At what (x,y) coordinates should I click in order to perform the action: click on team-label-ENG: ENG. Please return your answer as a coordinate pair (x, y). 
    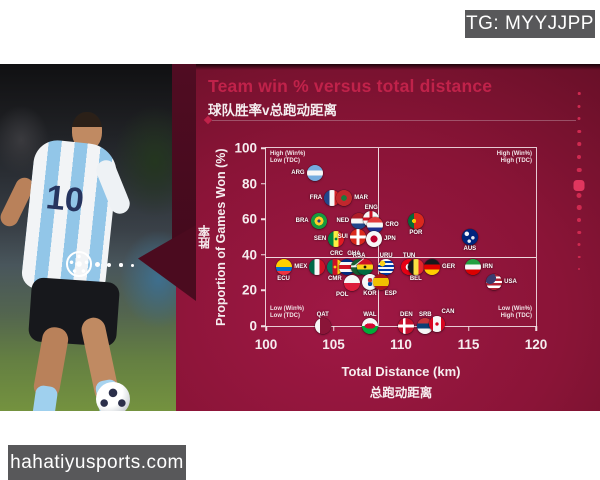
    Looking at the image, I should click on (371, 208).